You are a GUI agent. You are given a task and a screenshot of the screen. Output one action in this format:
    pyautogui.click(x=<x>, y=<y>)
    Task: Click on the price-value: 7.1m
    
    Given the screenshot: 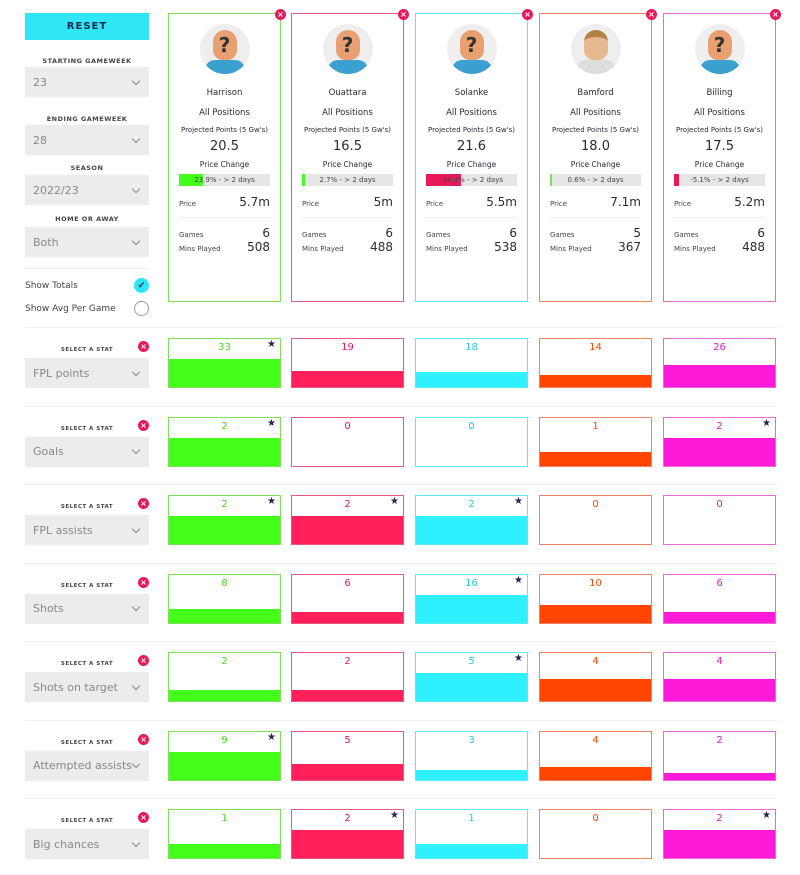 What is the action you would take?
    pyautogui.click(x=625, y=202)
    